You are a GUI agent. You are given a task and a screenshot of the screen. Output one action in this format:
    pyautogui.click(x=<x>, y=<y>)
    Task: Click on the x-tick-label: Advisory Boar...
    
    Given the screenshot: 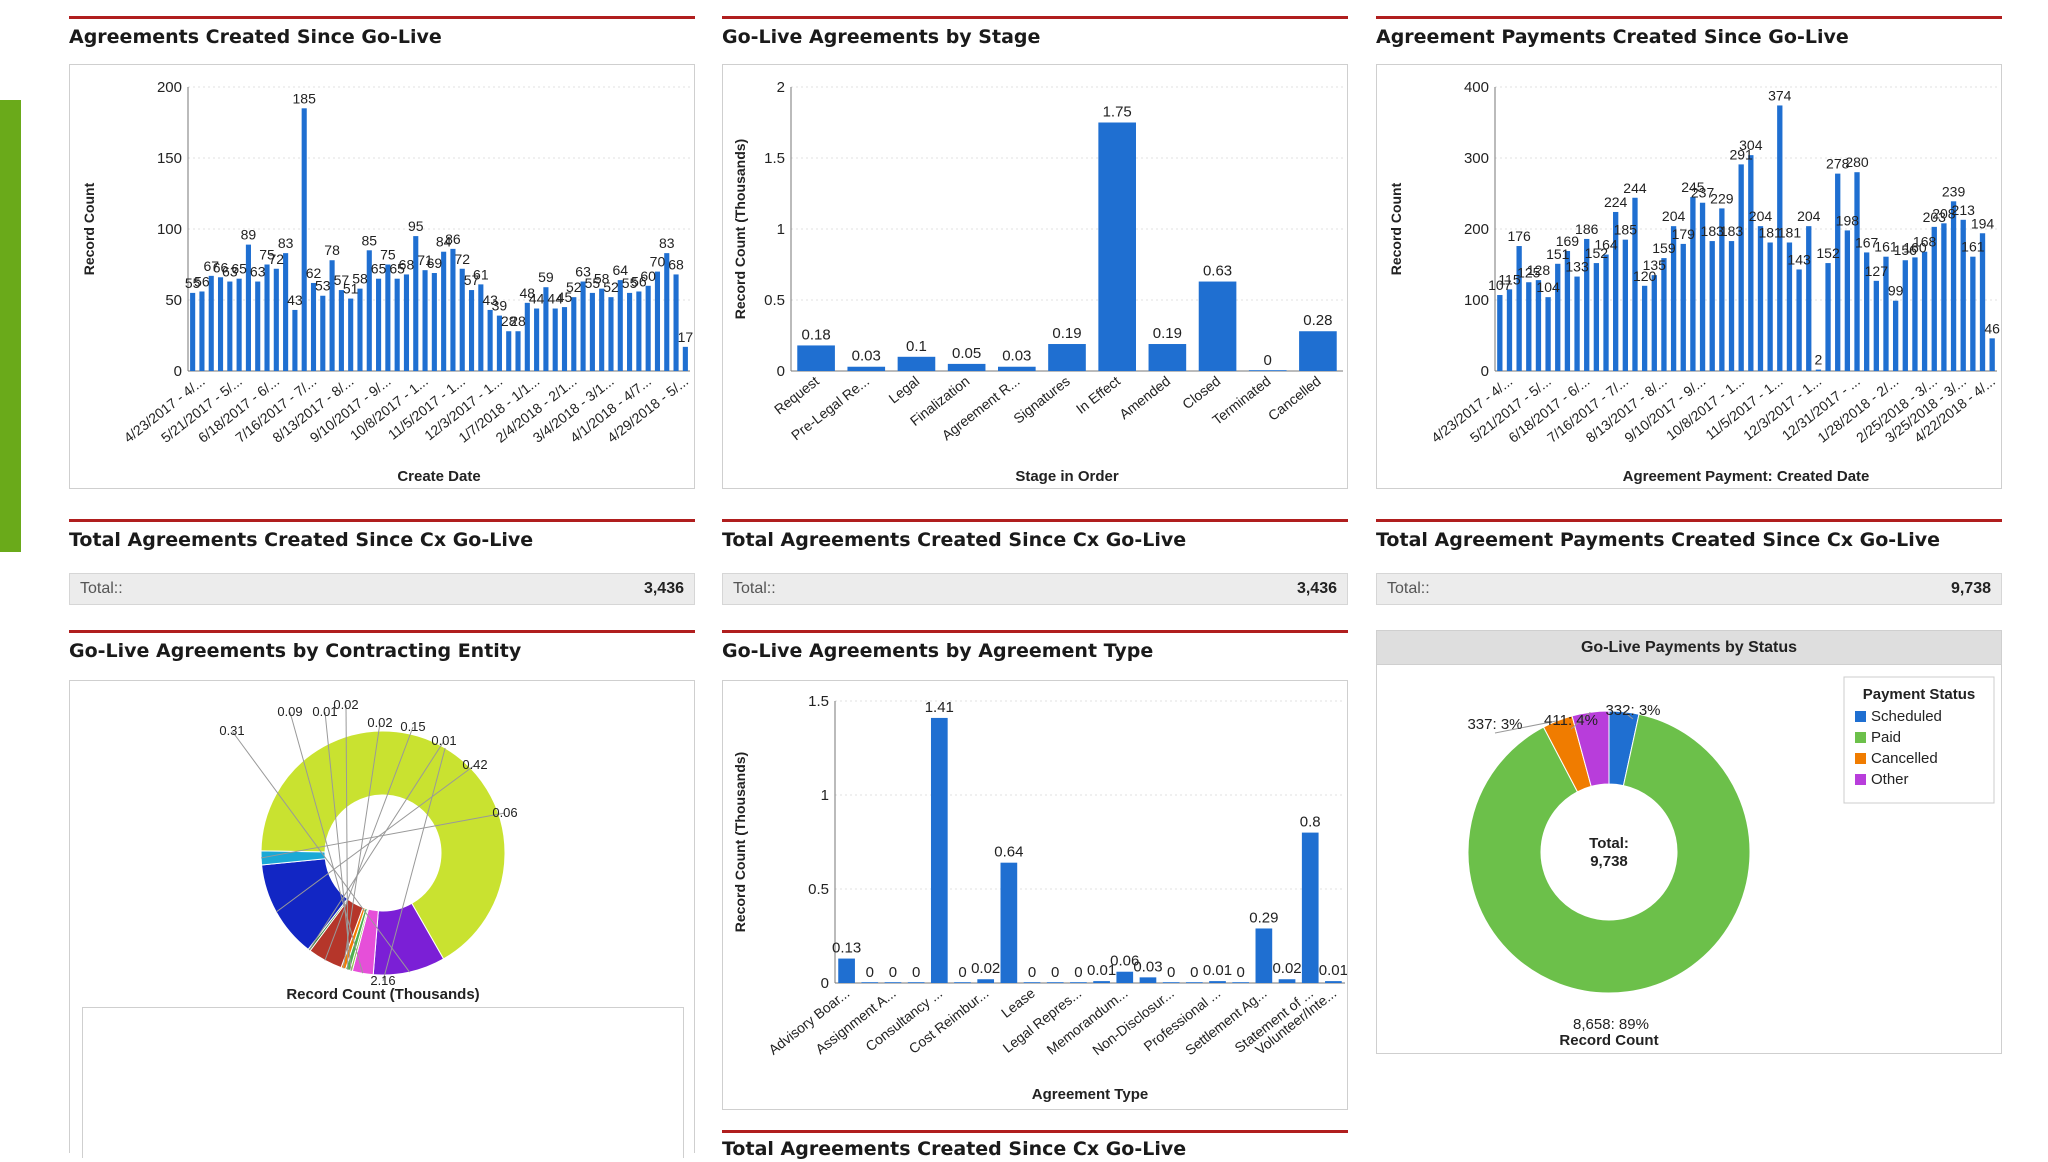 What is the action you would take?
    pyautogui.click(x=808, y=1021)
    